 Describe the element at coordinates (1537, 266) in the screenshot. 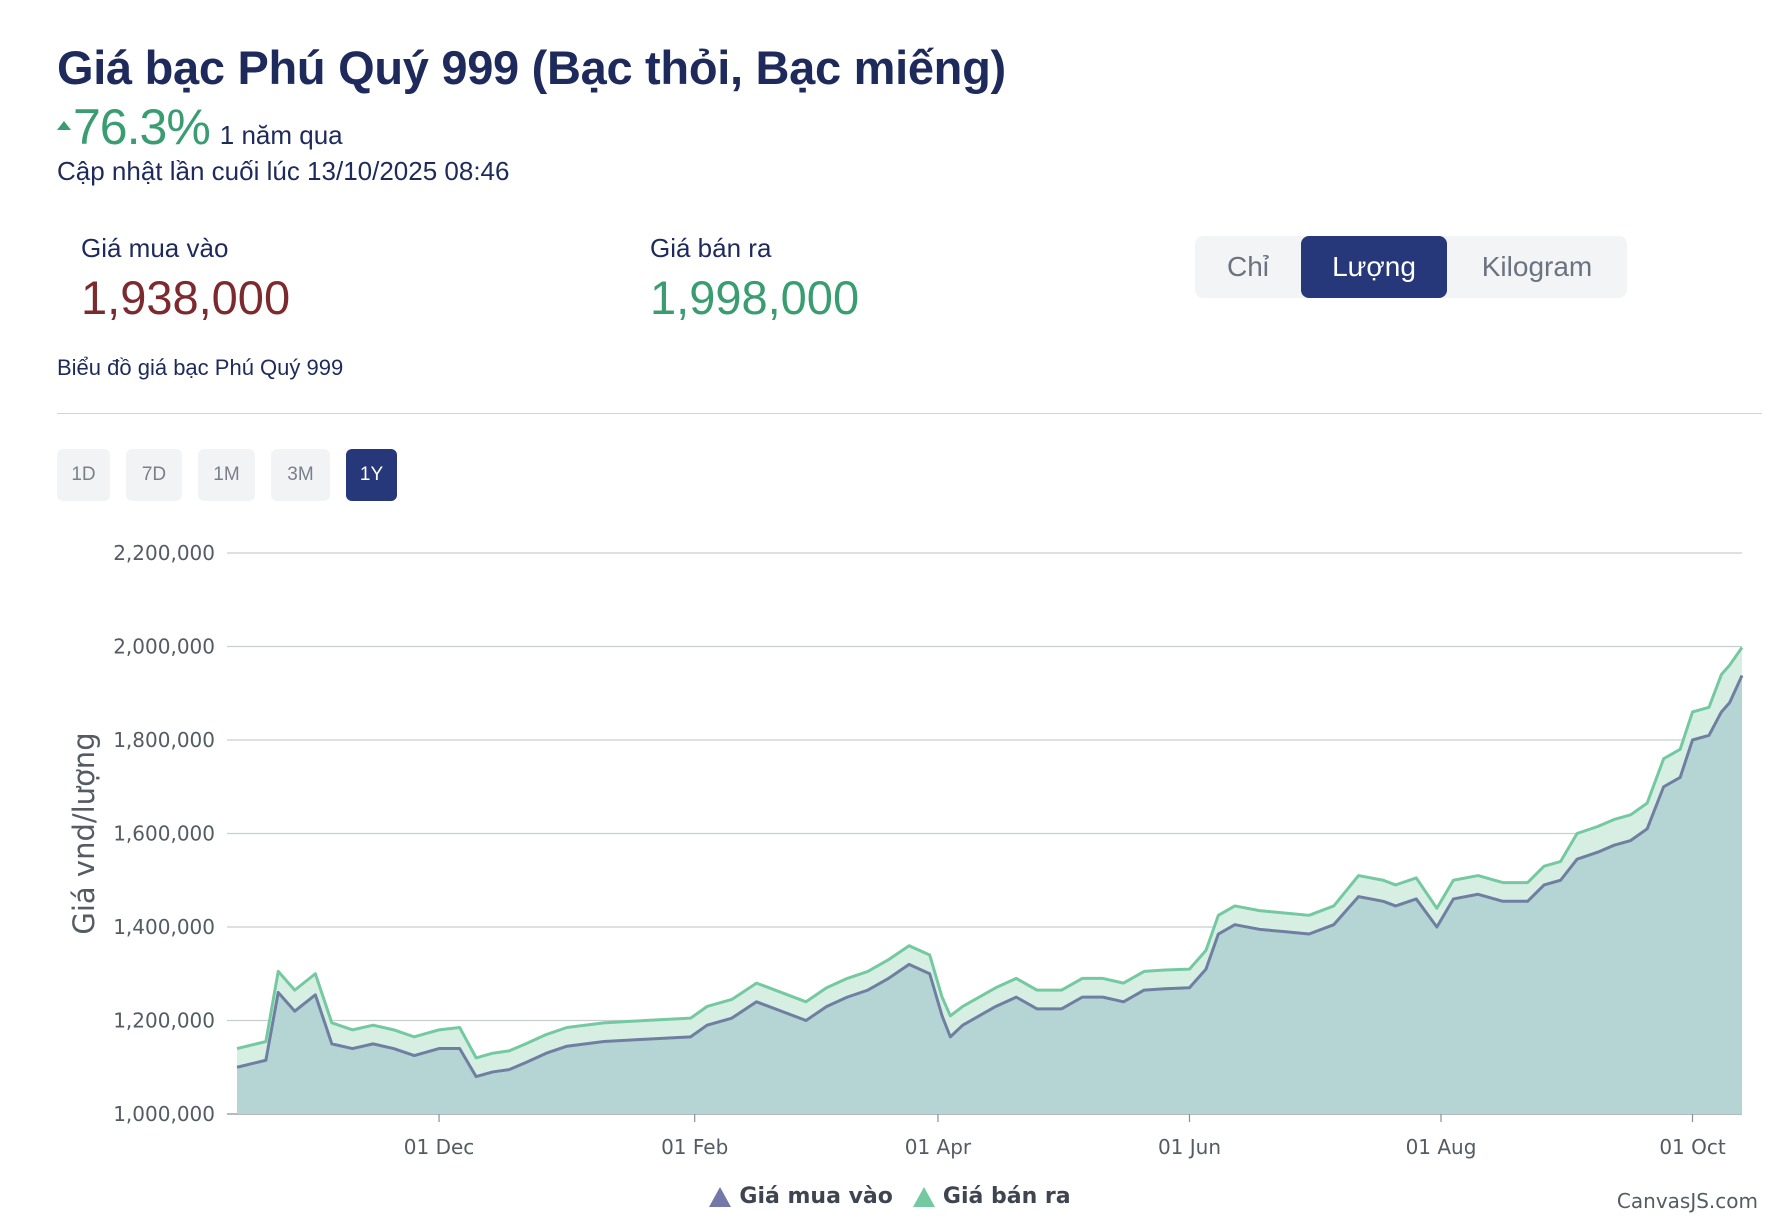

I see `unit-button-kilogram: Kilogram` at that location.